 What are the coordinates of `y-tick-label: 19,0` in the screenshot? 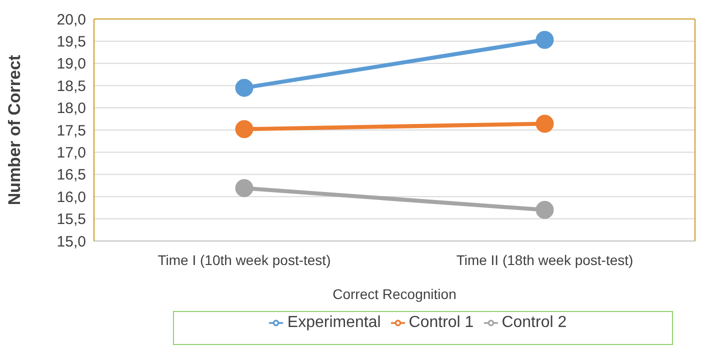 It's located at (71, 64).